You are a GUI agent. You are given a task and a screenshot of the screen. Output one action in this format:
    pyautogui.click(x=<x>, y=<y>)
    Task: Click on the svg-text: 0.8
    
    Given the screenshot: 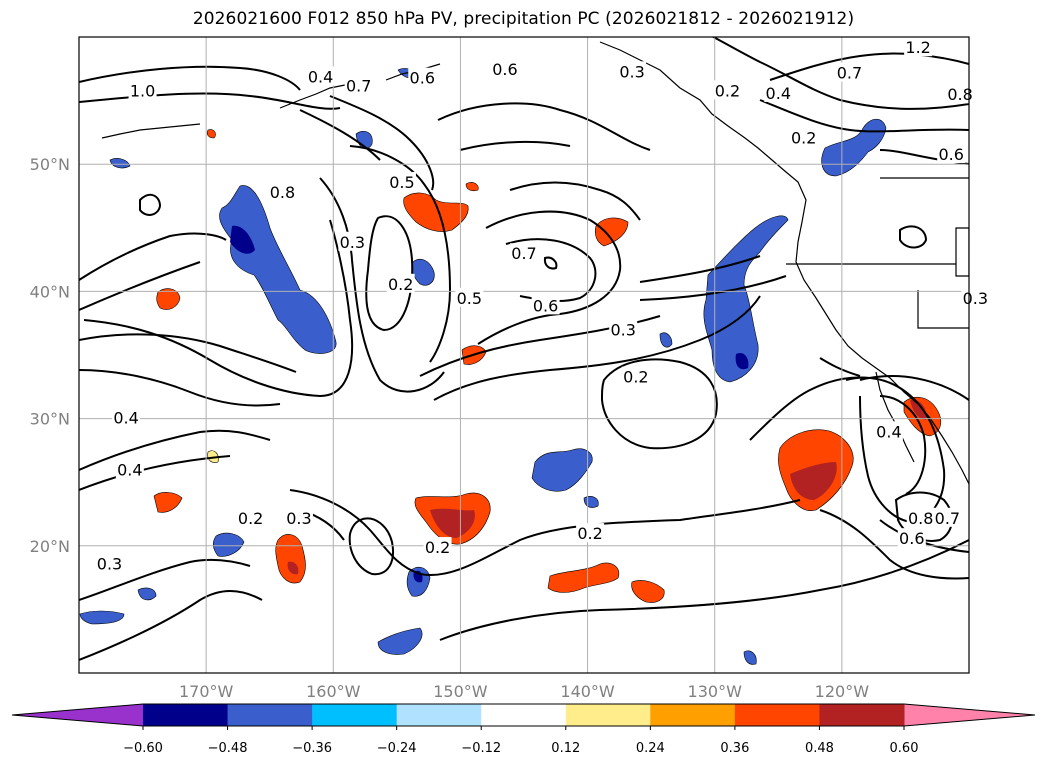 What is the action you would take?
    pyautogui.click(x=282, y=192)
    